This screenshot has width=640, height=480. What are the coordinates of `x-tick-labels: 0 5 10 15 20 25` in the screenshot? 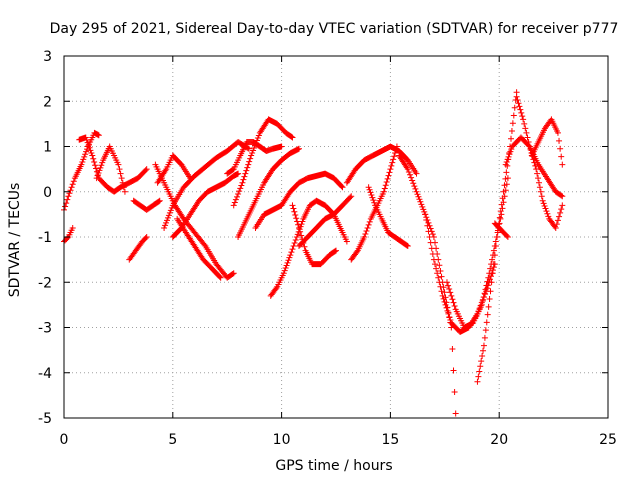 It's located at (338, 440).